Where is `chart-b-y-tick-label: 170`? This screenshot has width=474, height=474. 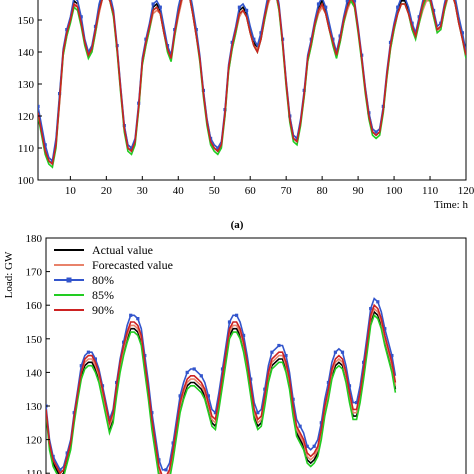 chart-b-y-tick-label: 170 is located at coordinates (34, 273).